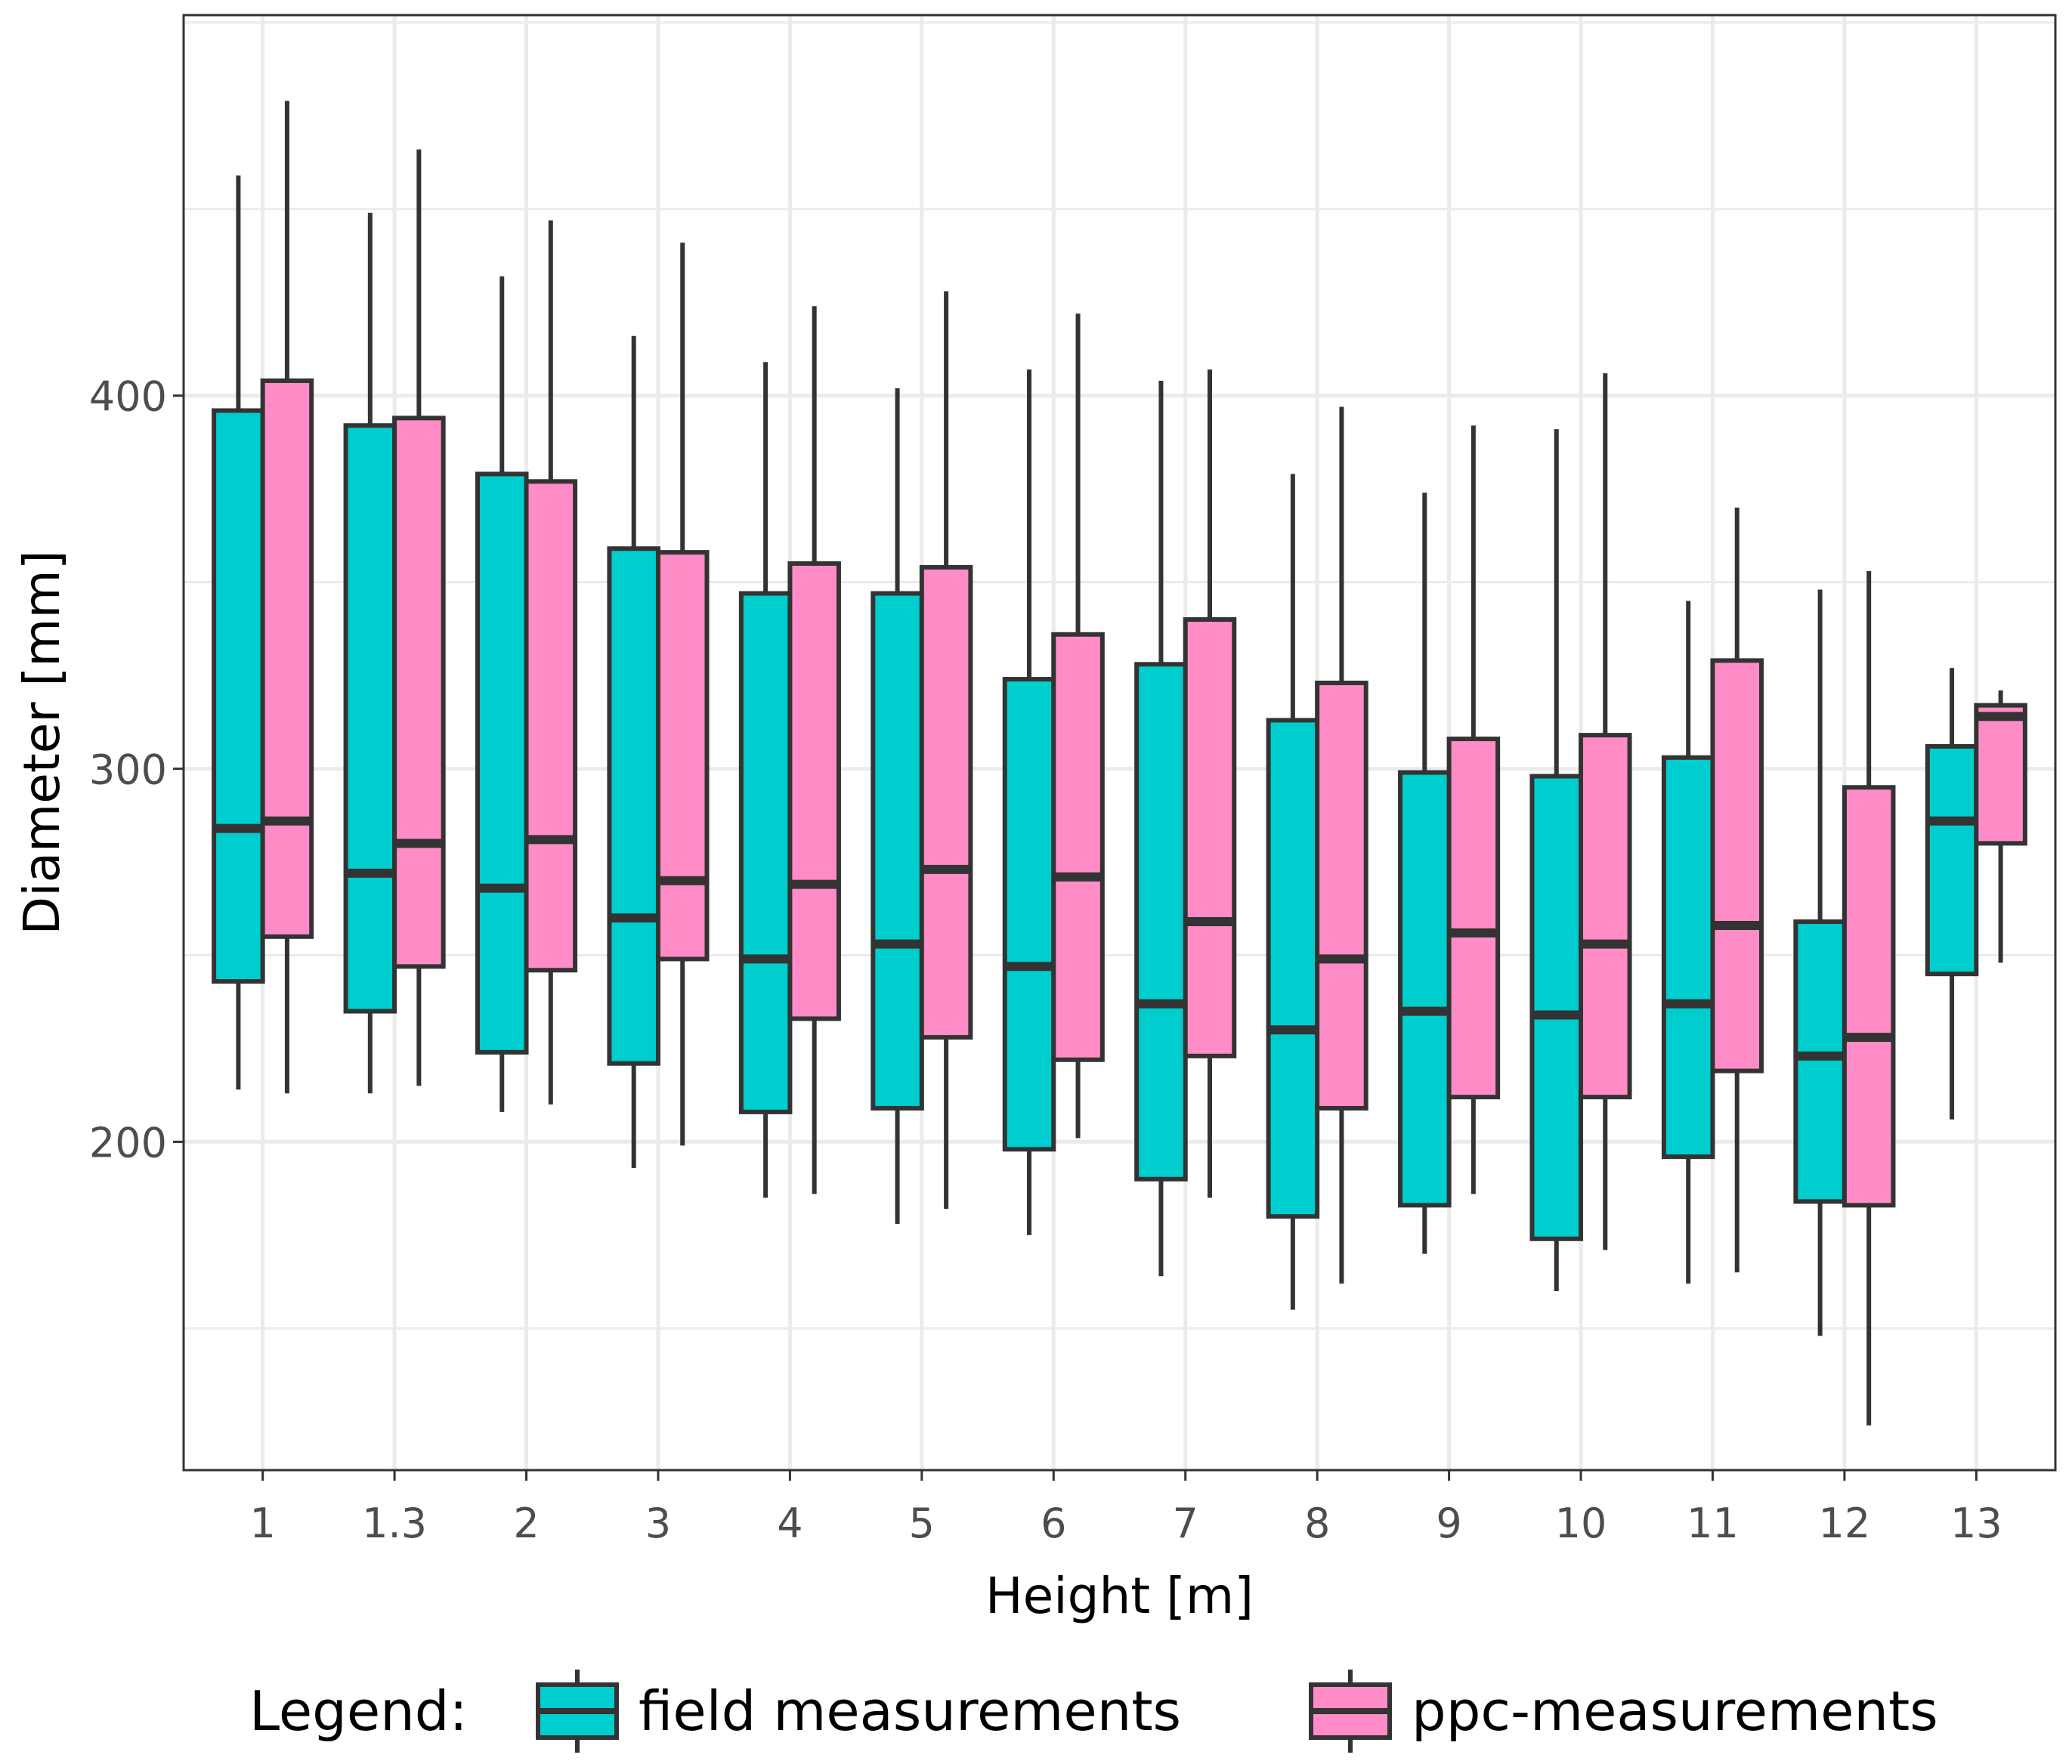  Describe the element at coordinates (658, 1523) in the screenshot. I see `x-tick-label: 3` at that location.